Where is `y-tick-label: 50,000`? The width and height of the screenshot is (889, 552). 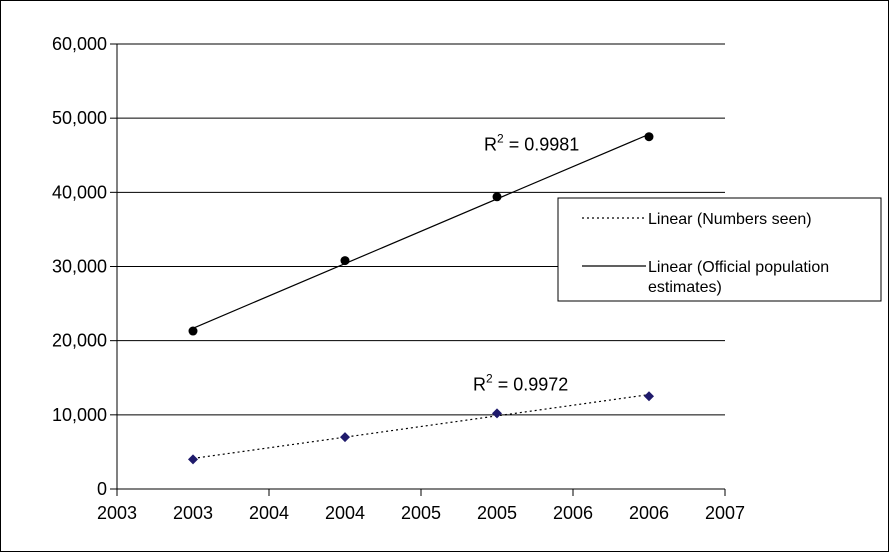
y-tick-label: 50,000 is located at coordinates (79, 118).